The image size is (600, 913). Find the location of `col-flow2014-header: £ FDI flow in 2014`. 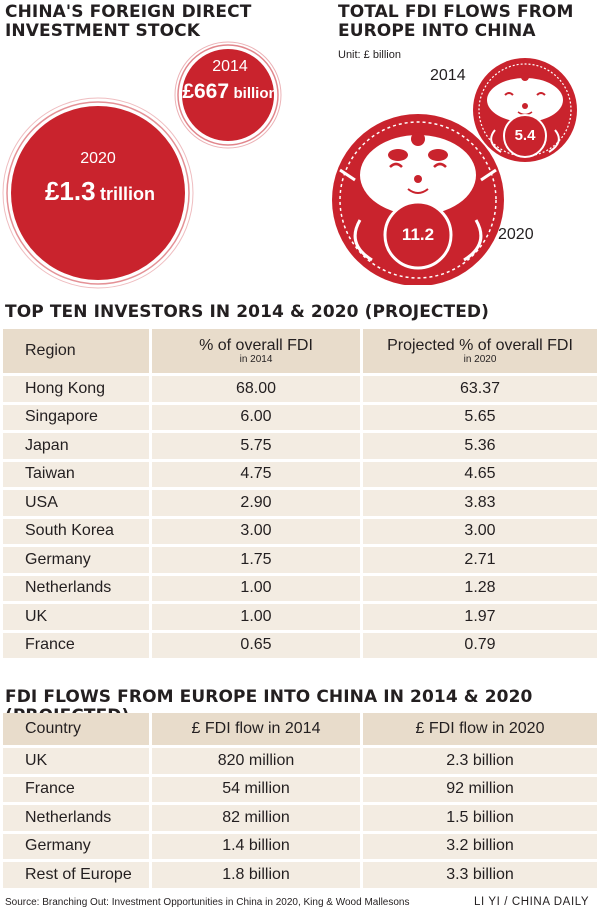

col-flow2014-header: £ FDI flow in 2014 is located at coordinates (254, 729).